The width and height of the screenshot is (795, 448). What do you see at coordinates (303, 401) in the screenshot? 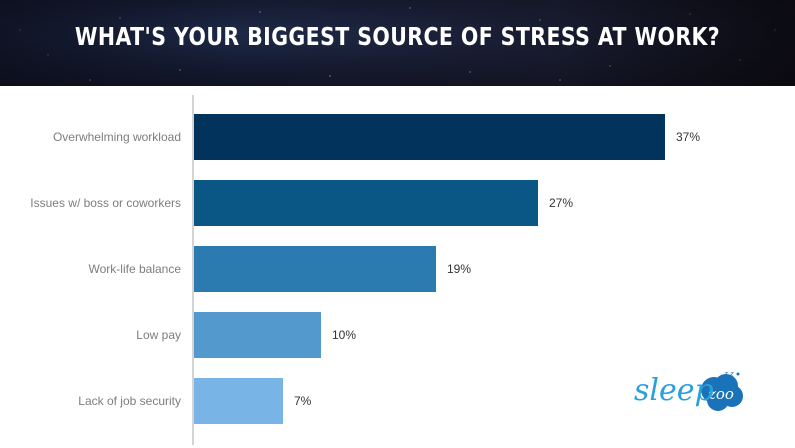
I see `value-label: 7%` at bounding box center [303, 401].